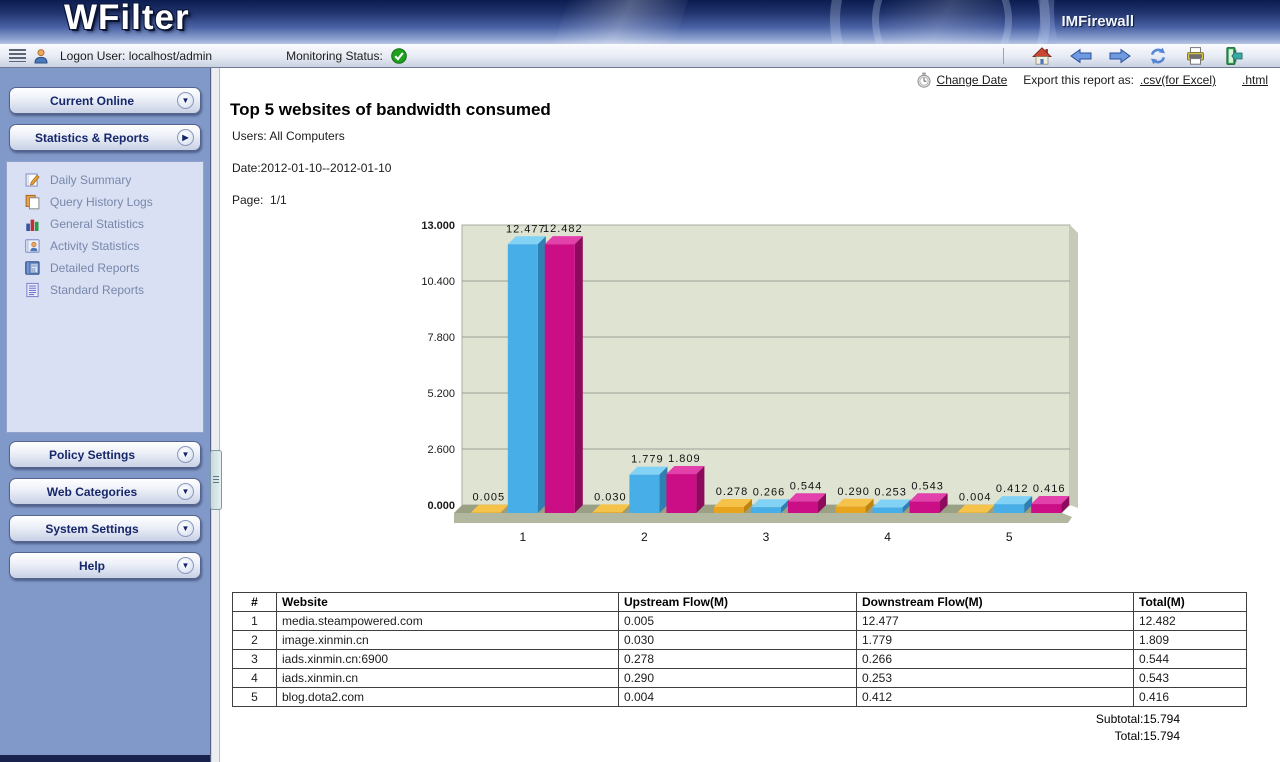 The image size is (1280, 762). Describe the element at coordinates (995, 621) in the screenshot. I see `table-cell: 12.477` at that location.